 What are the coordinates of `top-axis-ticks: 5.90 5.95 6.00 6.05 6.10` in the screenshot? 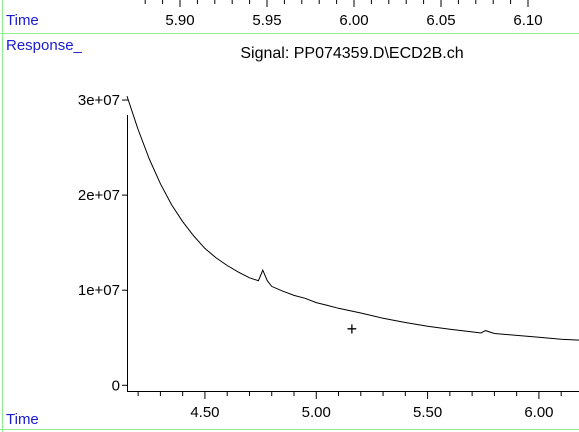 It's located at (343, 14).